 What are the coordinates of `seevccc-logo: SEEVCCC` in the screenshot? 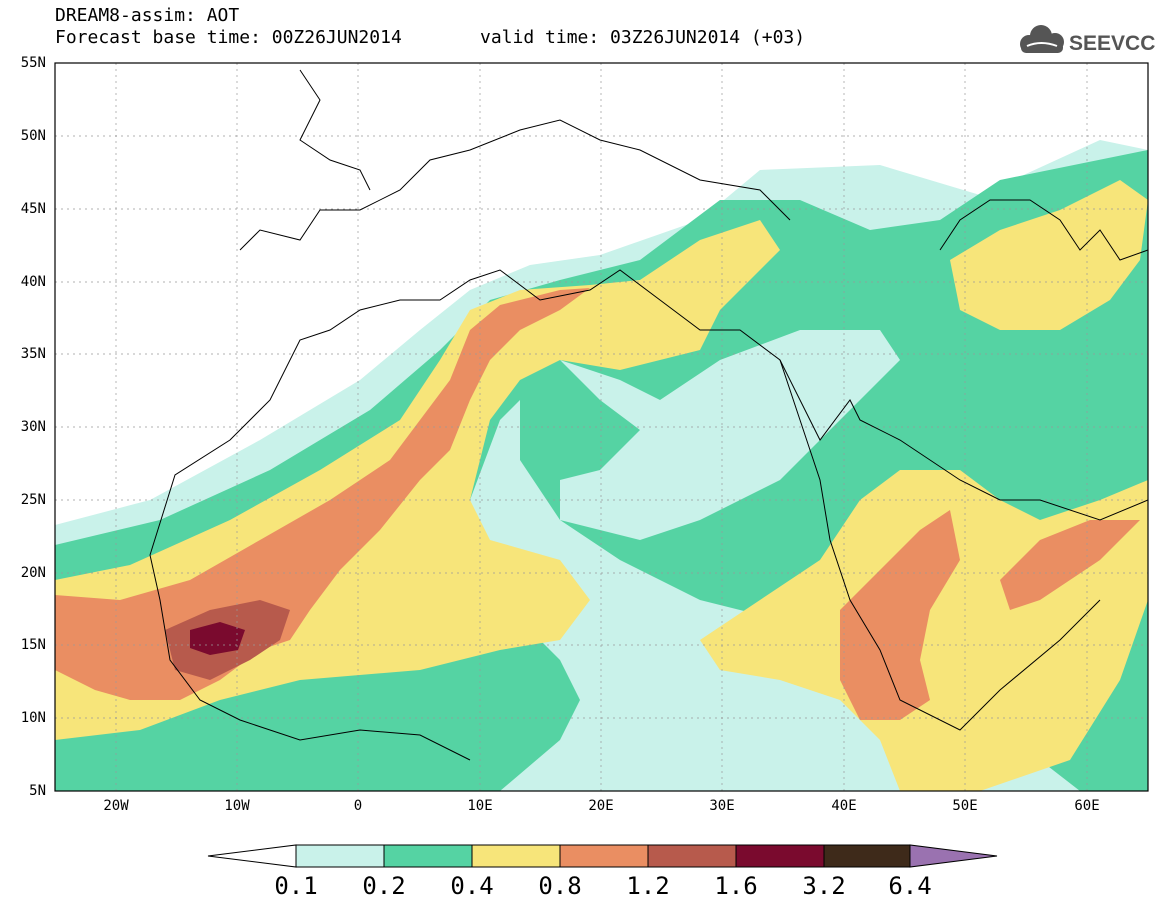 It's located at (1087, 40).